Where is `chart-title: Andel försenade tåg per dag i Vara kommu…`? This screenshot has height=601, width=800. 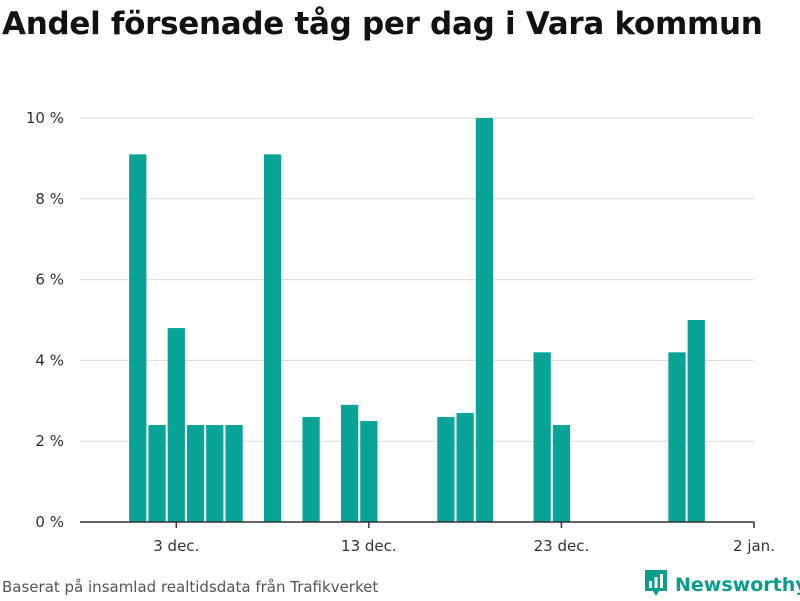
chart-title: Andel försenade tåg per dag i Vara kommu… is located at coordinates (382, 24).